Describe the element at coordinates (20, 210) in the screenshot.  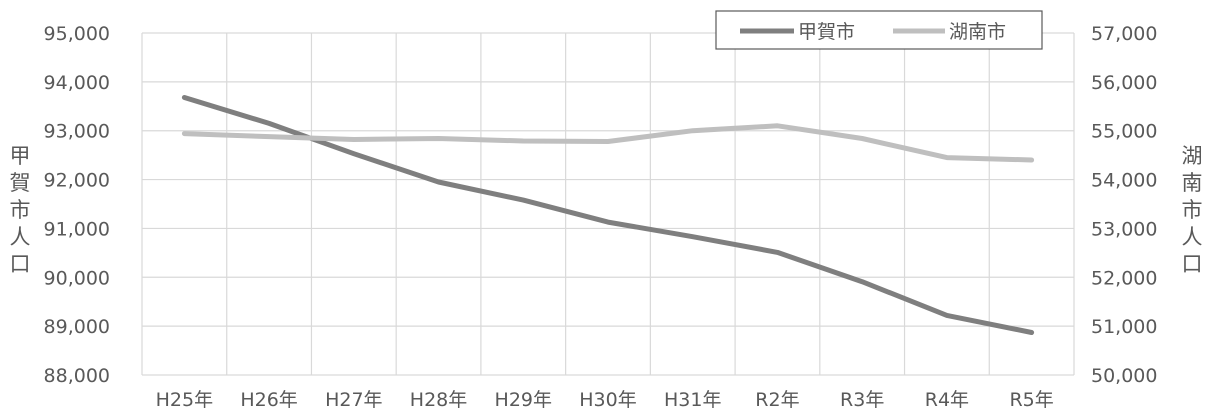
I see `left-axis-title-char-3: 市` at that location.